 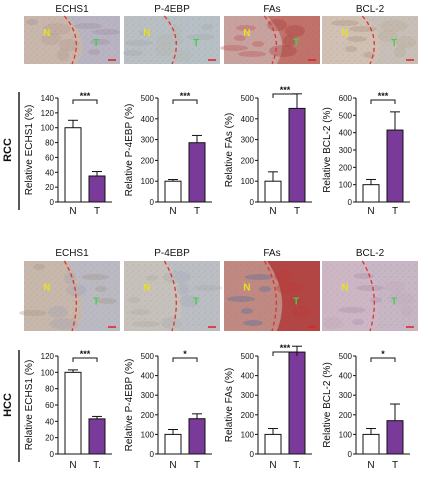 What do you see at coordinates (49, 143) in the screenshot?
I see `y-tick-label: 80` at bounding box center [49, 143].